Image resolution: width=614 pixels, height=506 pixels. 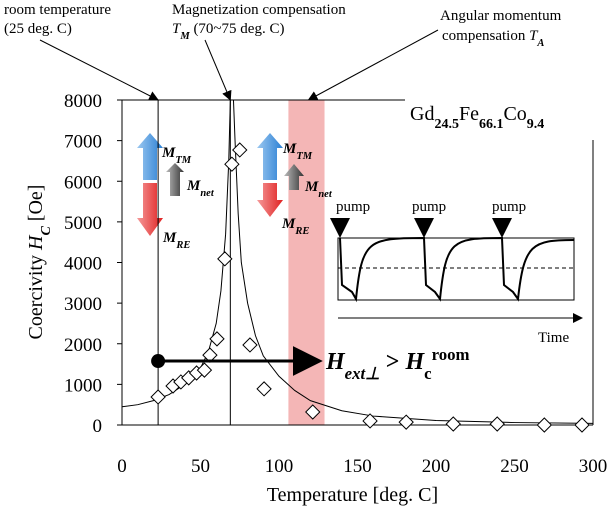 What do you see at coordinates (485, 36) in the screenshot?
I see `text-part: compensation` at bounding box center [485, 36].